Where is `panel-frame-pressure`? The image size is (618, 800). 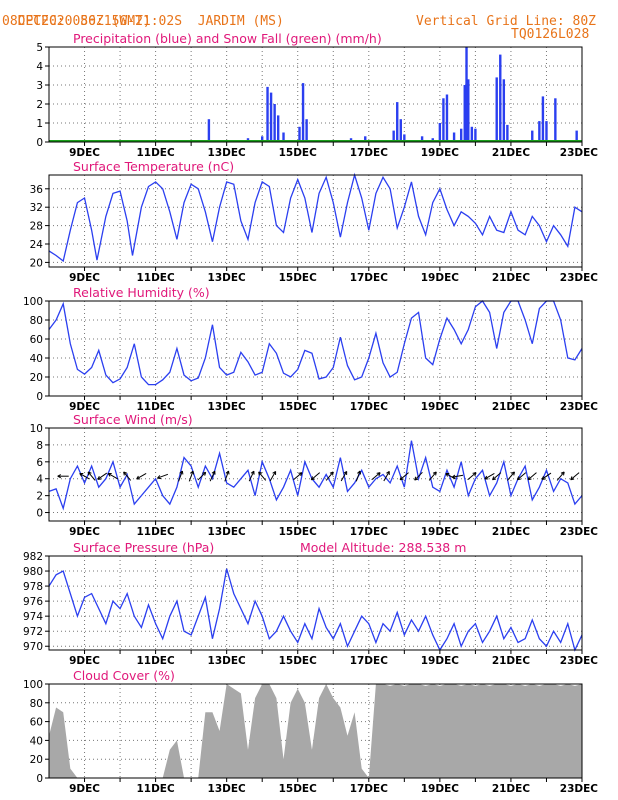
panel-frame-pressure is located at coordinates (315, 603).